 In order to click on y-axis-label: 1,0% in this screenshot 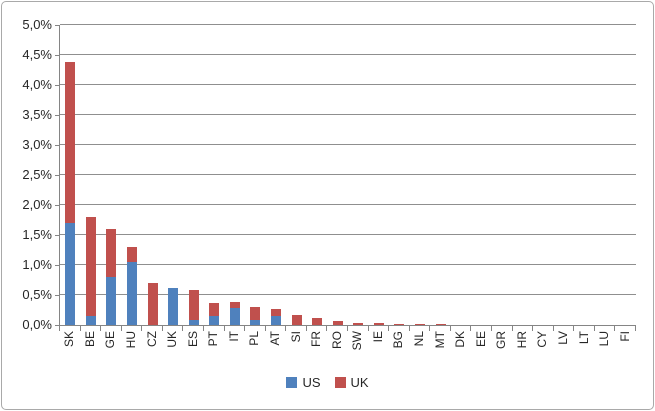, I will do `click(37, 264)`.